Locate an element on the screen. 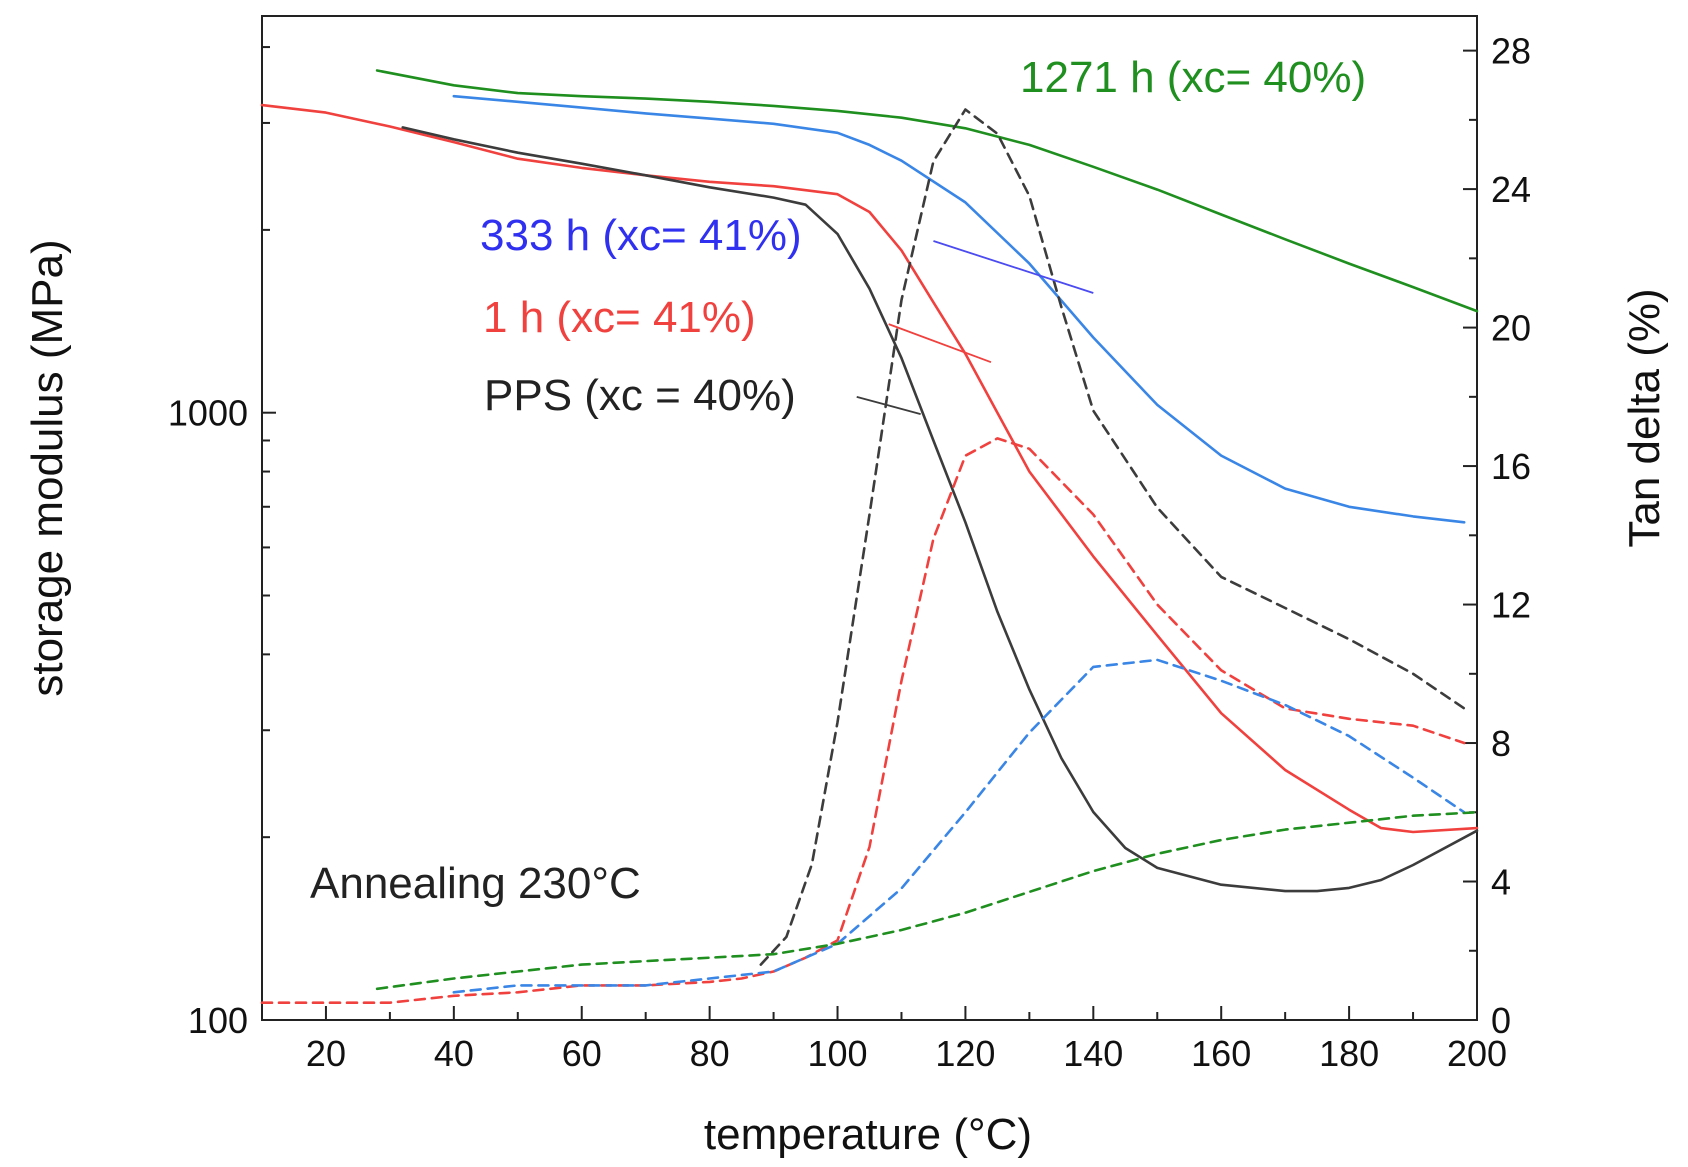 Image resolution: width=1688 pixels, height=1167 pixels. y2-tick-label: 12 is located at coordinates (1511, 605).